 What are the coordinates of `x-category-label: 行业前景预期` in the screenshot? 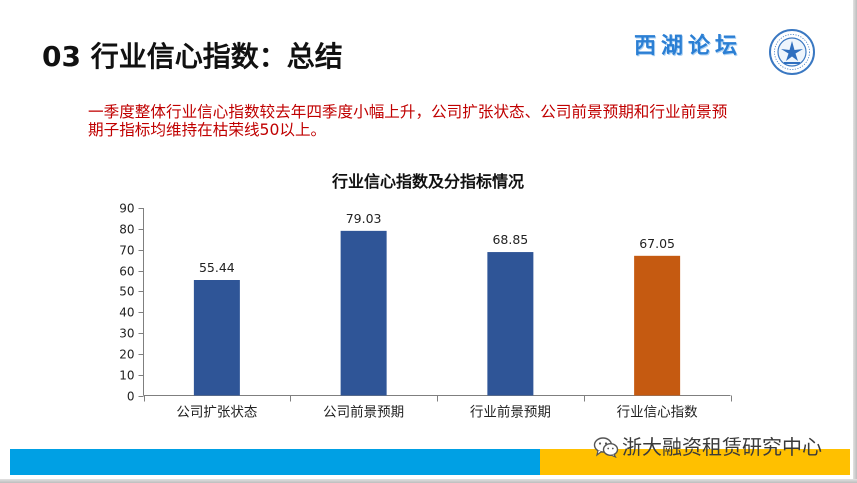 It's located at (510, 412).